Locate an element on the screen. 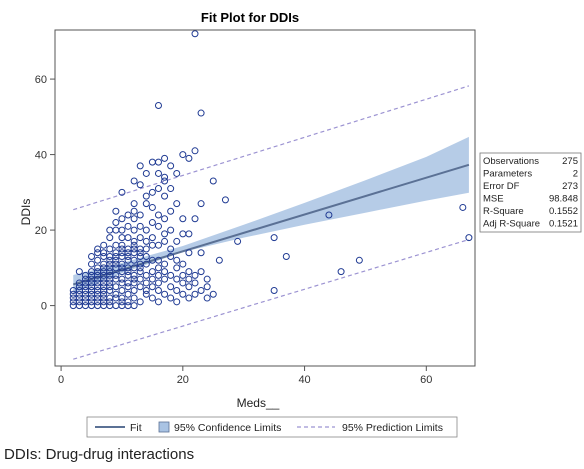 The height and width of the screenshot is (469, 584). stats-value: 2 is located at coordinates (575, 174).